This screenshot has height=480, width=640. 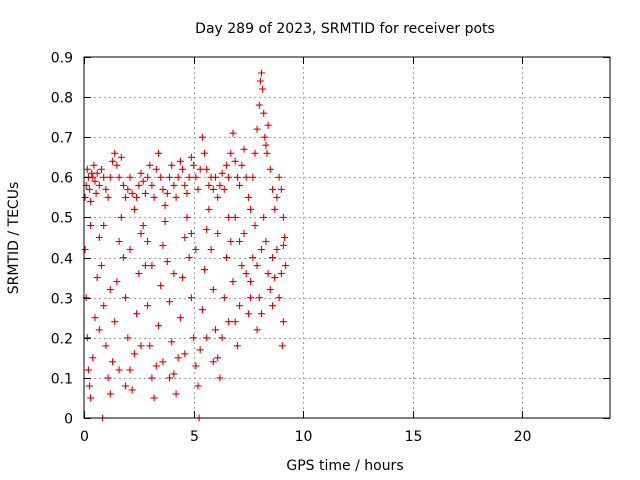 I want to click on y-tick-label: 0.3, so click(x=62, y=300).